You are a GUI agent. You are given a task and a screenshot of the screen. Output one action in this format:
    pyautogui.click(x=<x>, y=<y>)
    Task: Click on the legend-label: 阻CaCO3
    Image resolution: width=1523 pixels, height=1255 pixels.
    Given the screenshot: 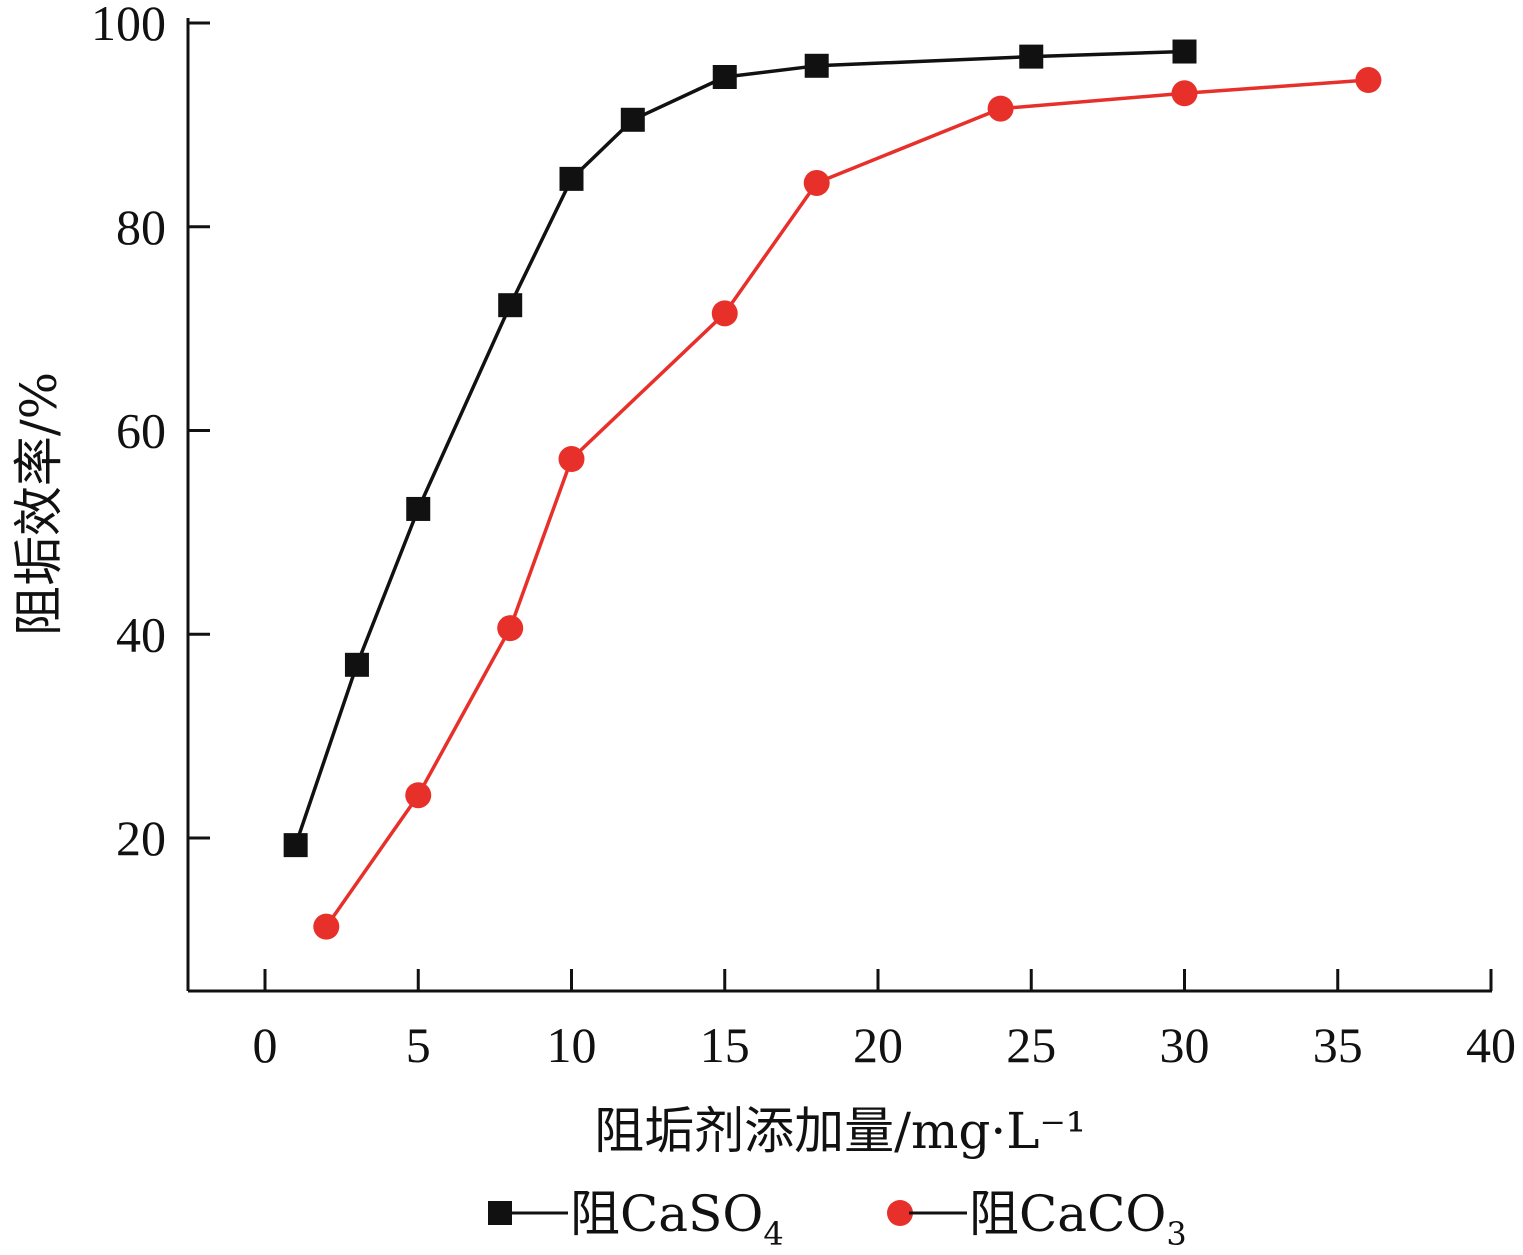 What is the action you would take?
    pyautogui.click(x=1078, y=1219)
    